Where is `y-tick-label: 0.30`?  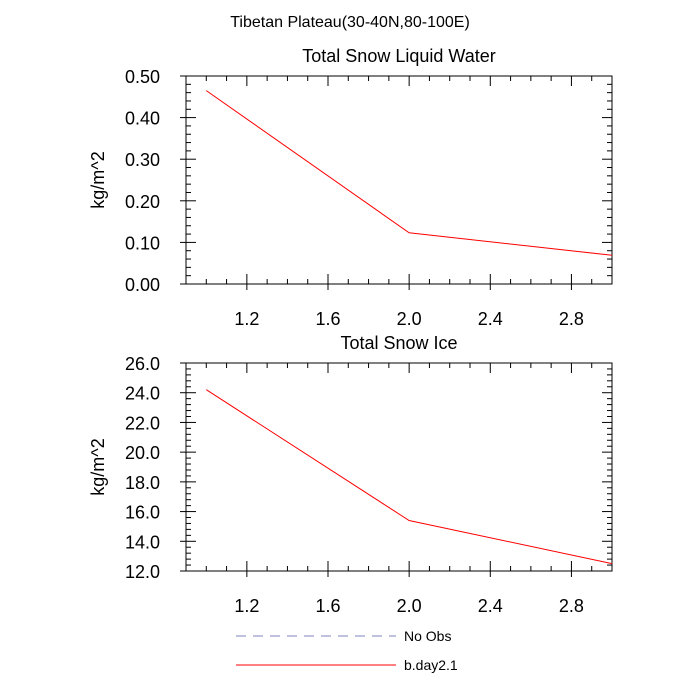 y-tick-label: 0.30 is located at coordinates (142, 160).